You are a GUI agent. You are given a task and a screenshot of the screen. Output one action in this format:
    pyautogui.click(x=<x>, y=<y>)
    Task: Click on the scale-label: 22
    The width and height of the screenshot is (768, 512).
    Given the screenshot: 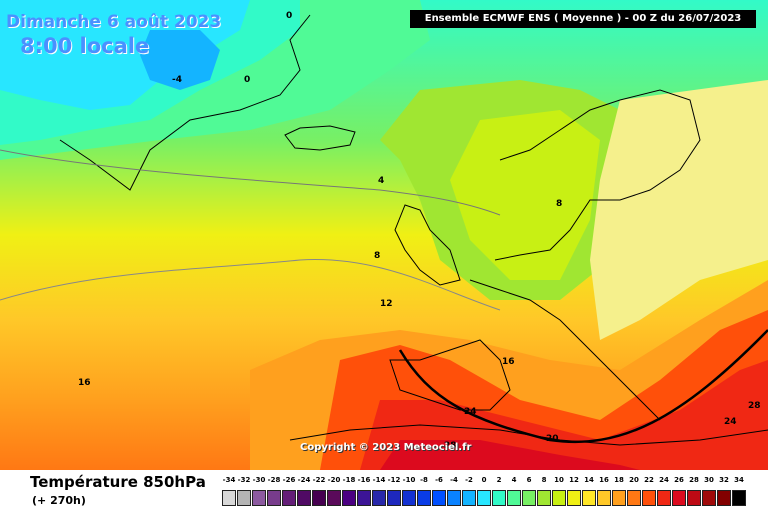 What is the action you would take?
    pyautogui.click(x=649, y=480)
    